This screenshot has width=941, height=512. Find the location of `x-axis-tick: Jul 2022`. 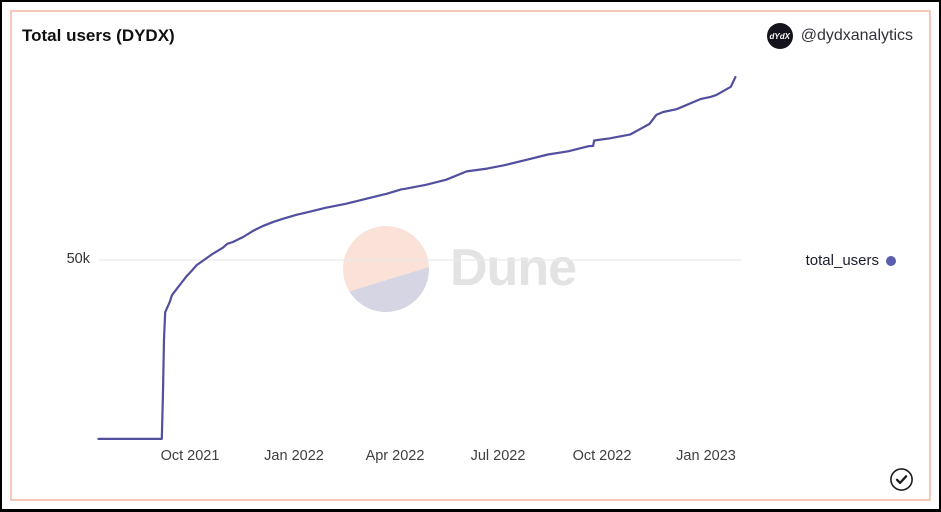

x-axis-tick: Jul 2022 is located at coordinates (498, 456).